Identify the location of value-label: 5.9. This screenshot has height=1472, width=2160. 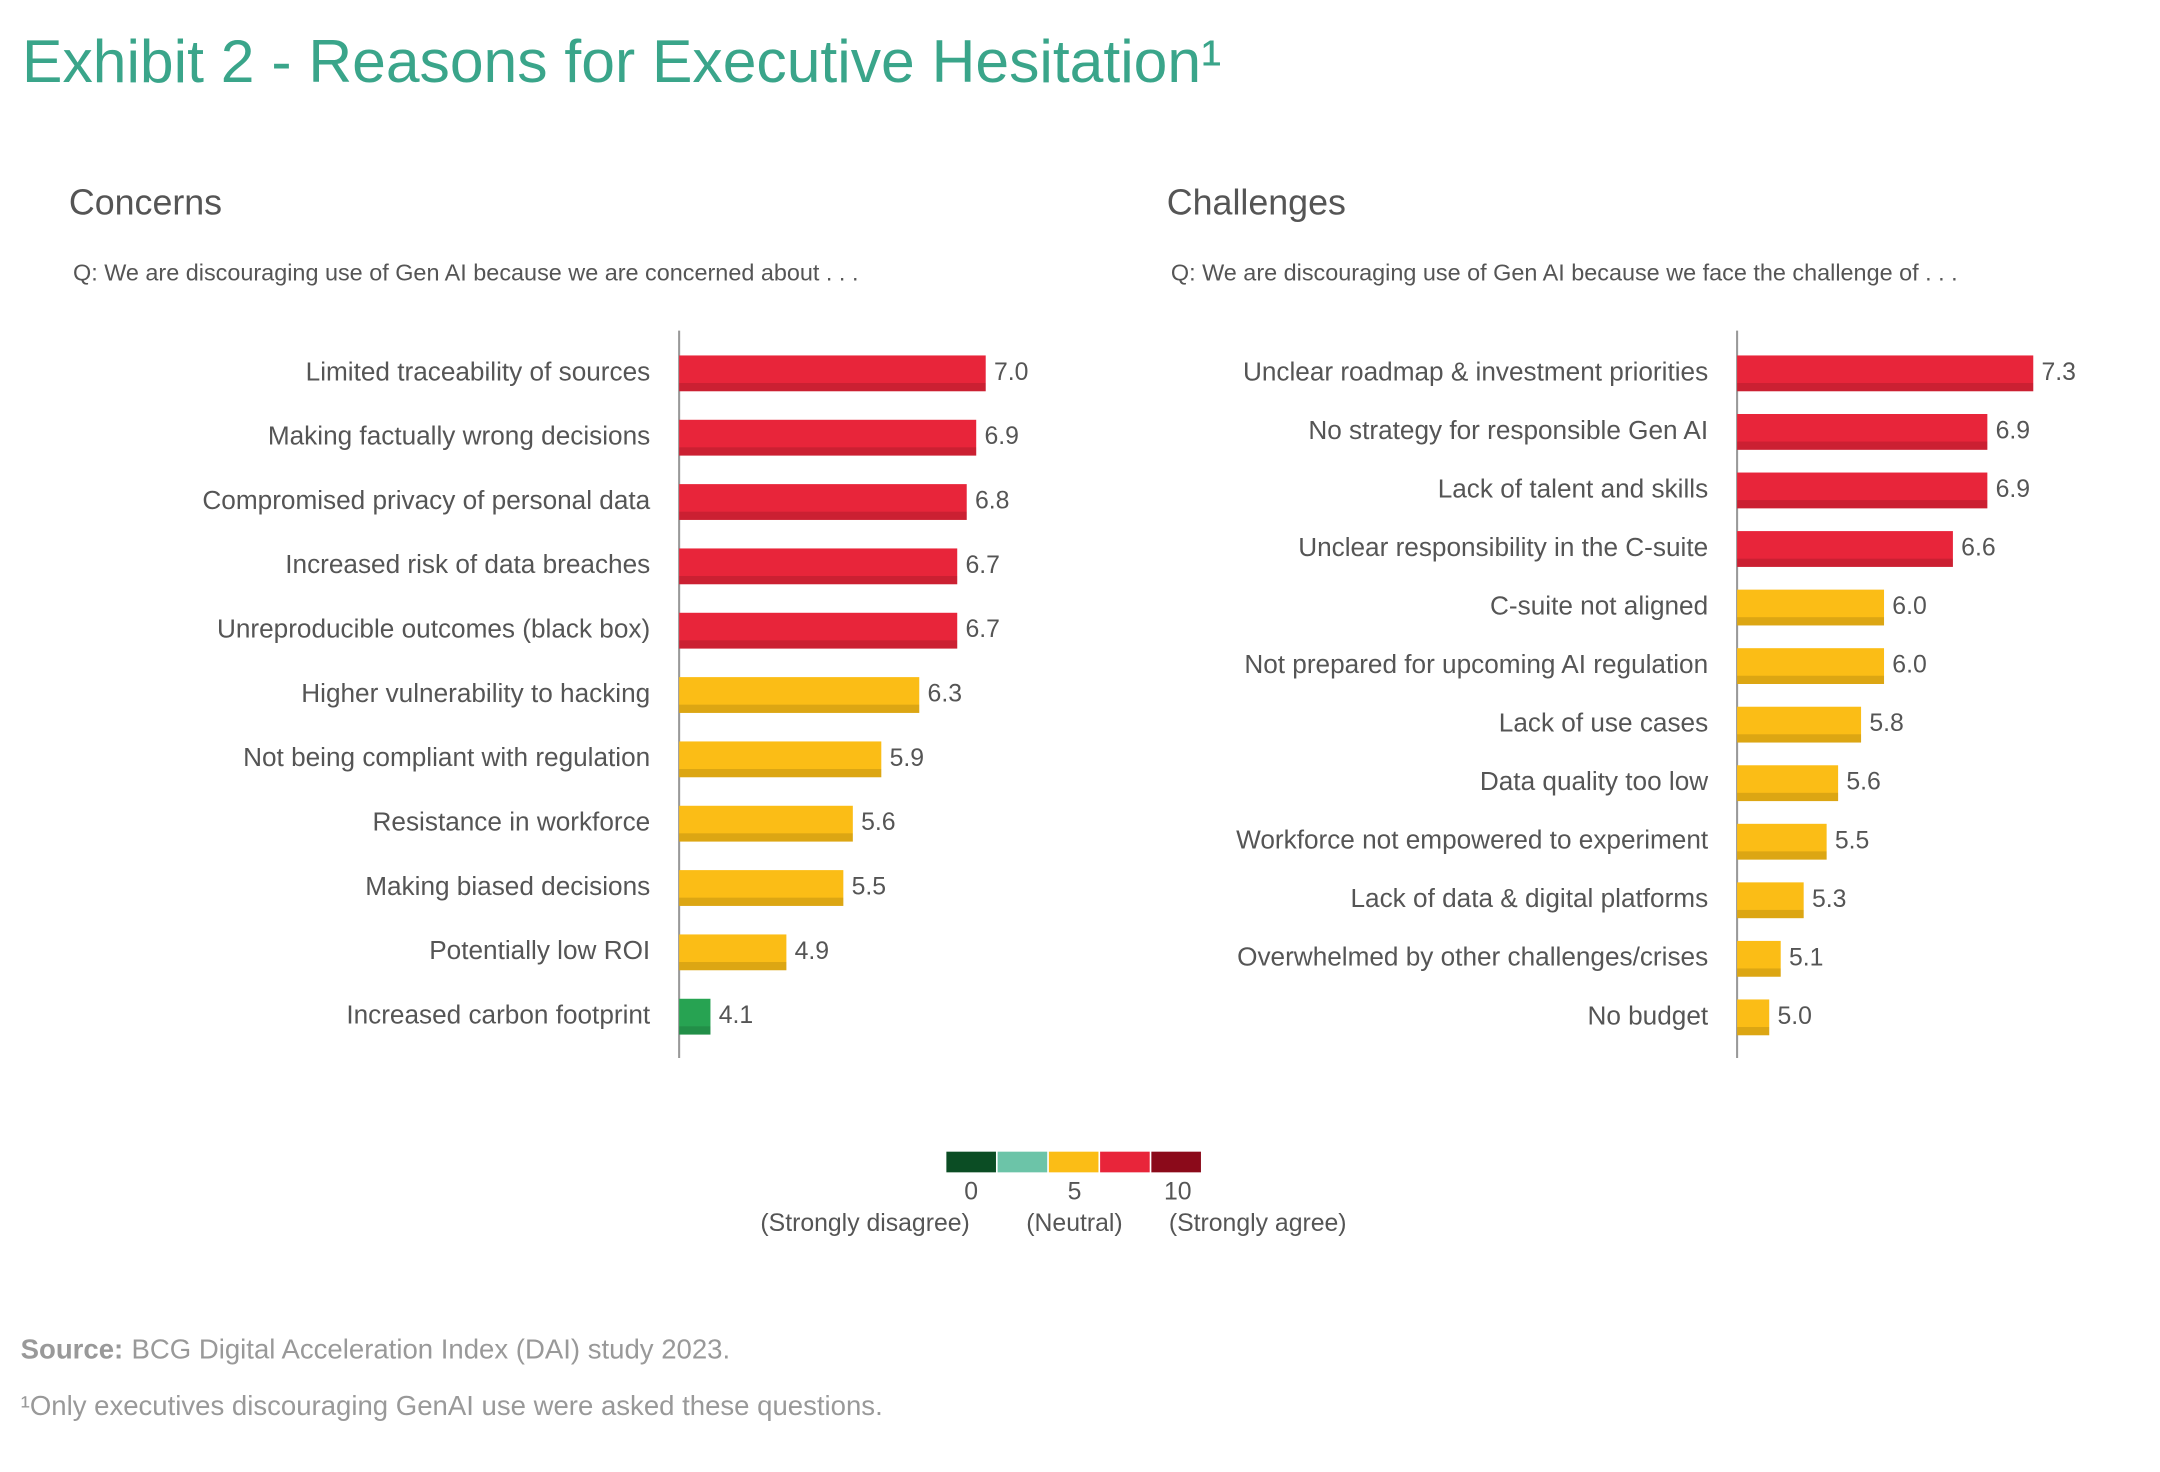
(907, 758).